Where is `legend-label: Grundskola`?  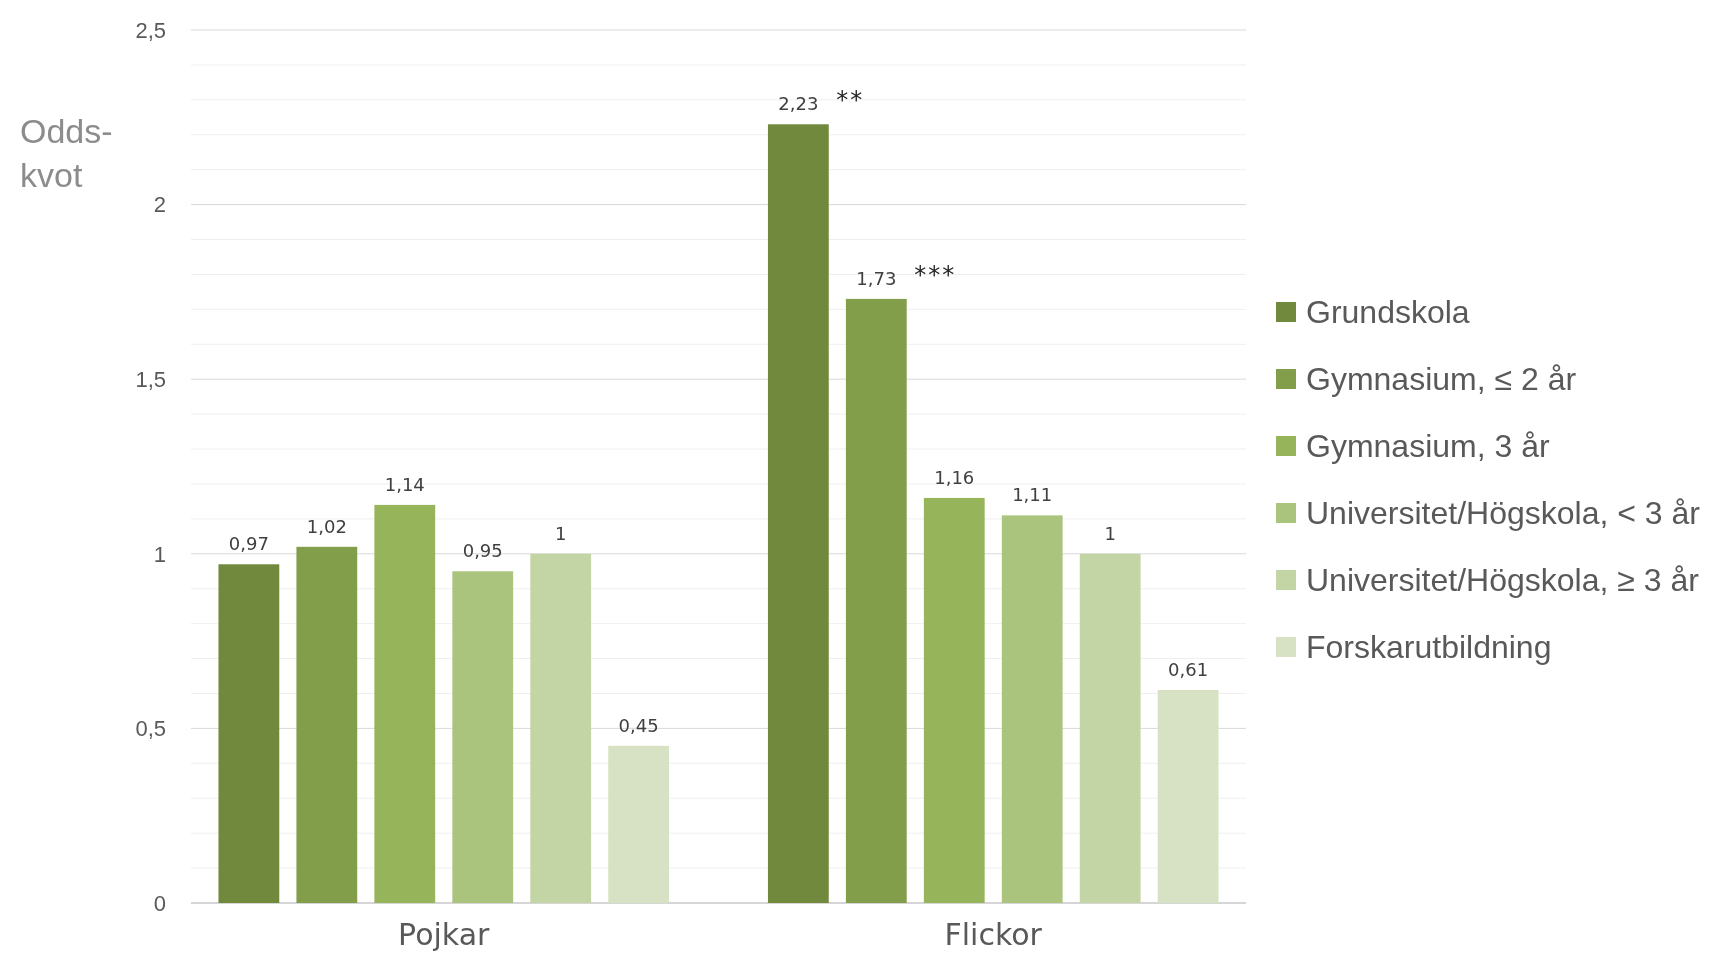
legend-label: Grundskola is located at coordinates (1388, 312).